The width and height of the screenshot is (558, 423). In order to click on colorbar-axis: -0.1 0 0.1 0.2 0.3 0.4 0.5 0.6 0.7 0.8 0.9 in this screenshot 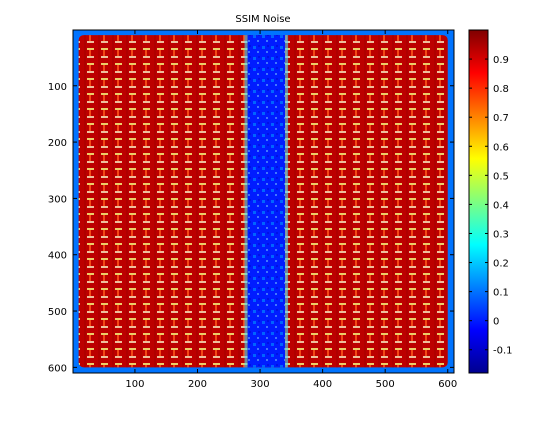, I will do `click(491, 206)`.